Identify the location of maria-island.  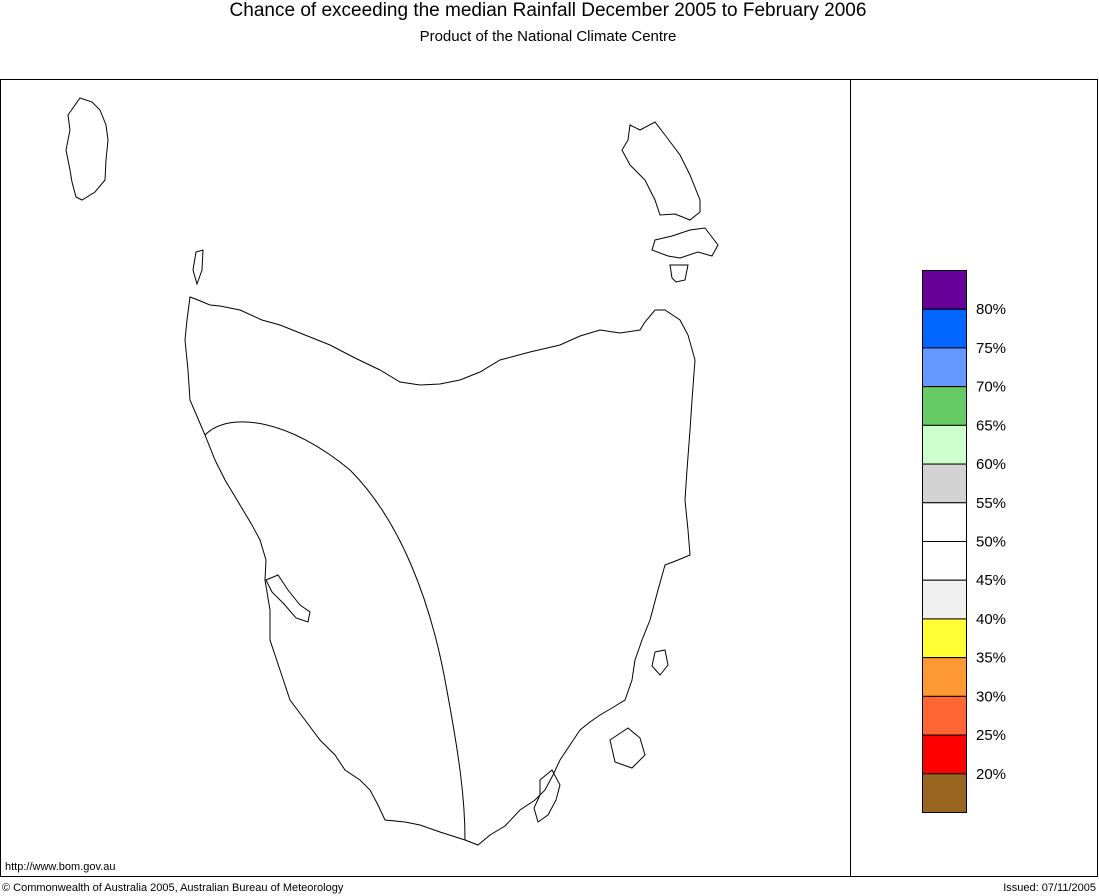
(660, 662).